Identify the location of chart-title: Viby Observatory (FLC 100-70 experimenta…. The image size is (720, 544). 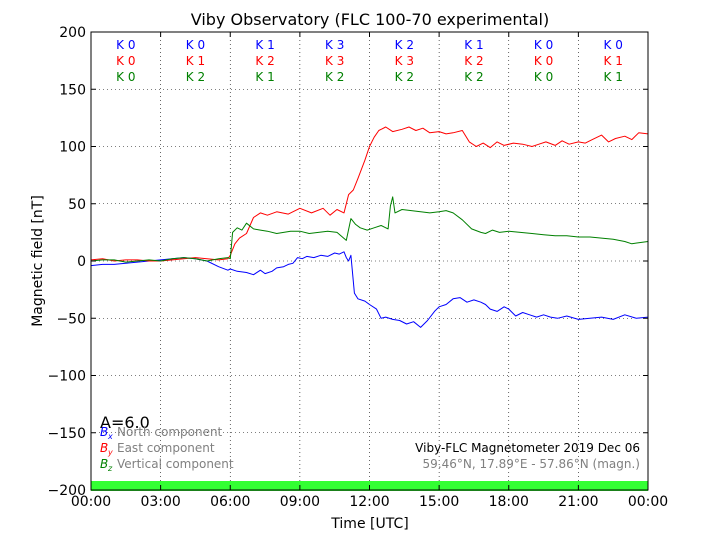
(370, 19).